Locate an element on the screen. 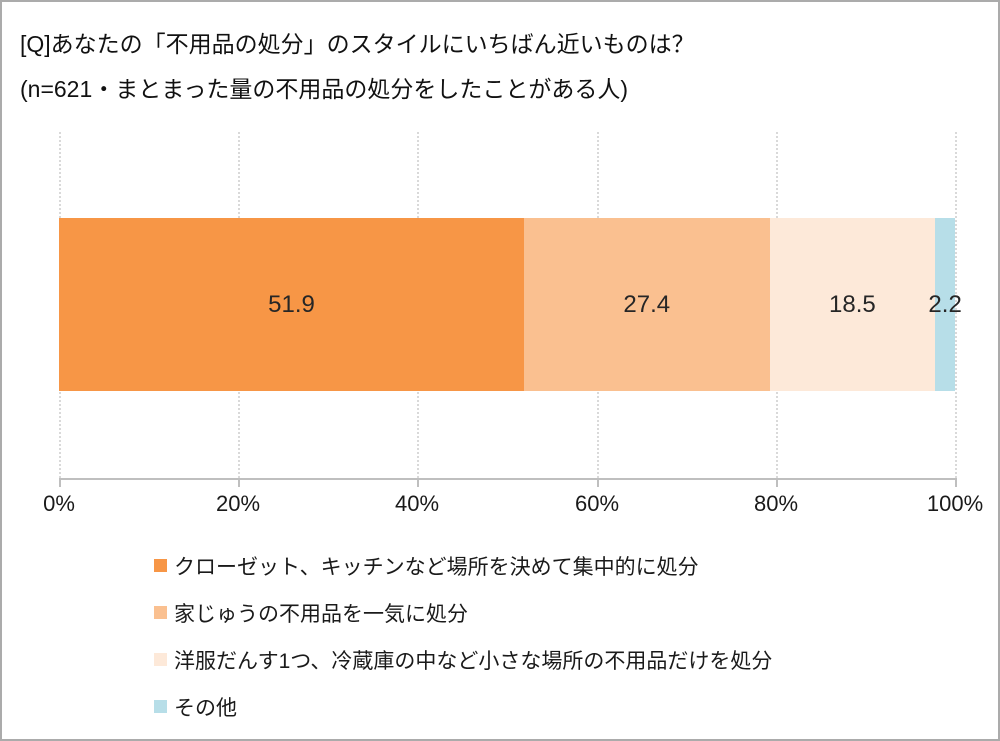 This screenshot has width=1000, height=741. legend-item: 洋服だんす1つ、冷蔵庫の中など小さな場所の不用品だけを処分 is located at coordinates (463, 659).